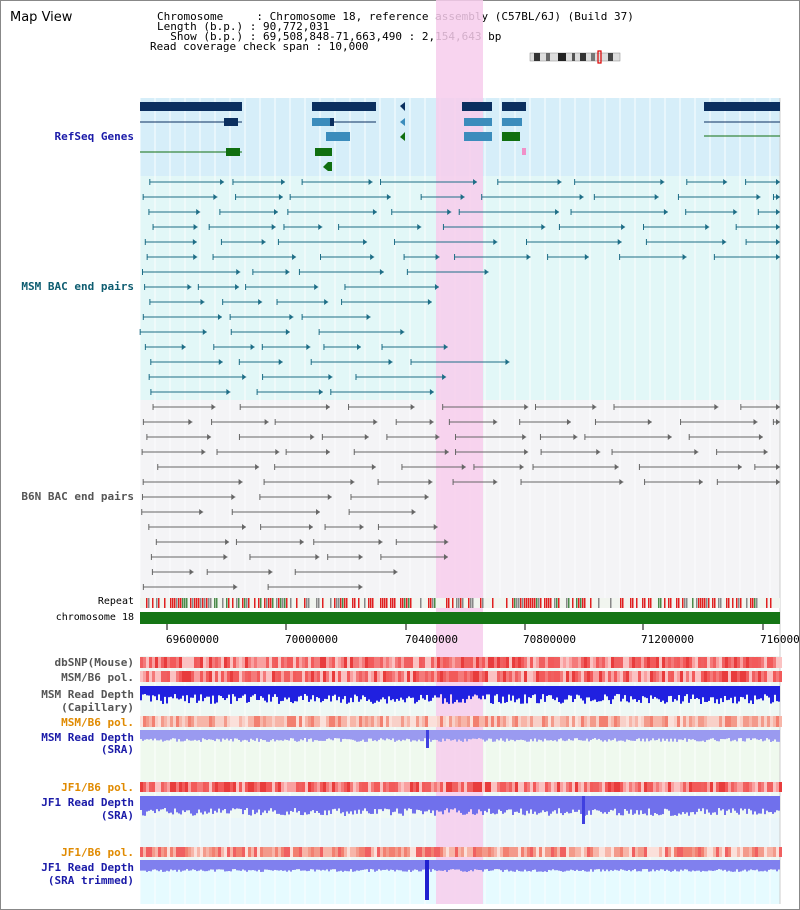 The width and height of the screenshot is (800, 910). What do you see at coordinates (780, 639) in the screenshot?
I see `axis-tick-label: 716000` at bounding box center [780, 639].